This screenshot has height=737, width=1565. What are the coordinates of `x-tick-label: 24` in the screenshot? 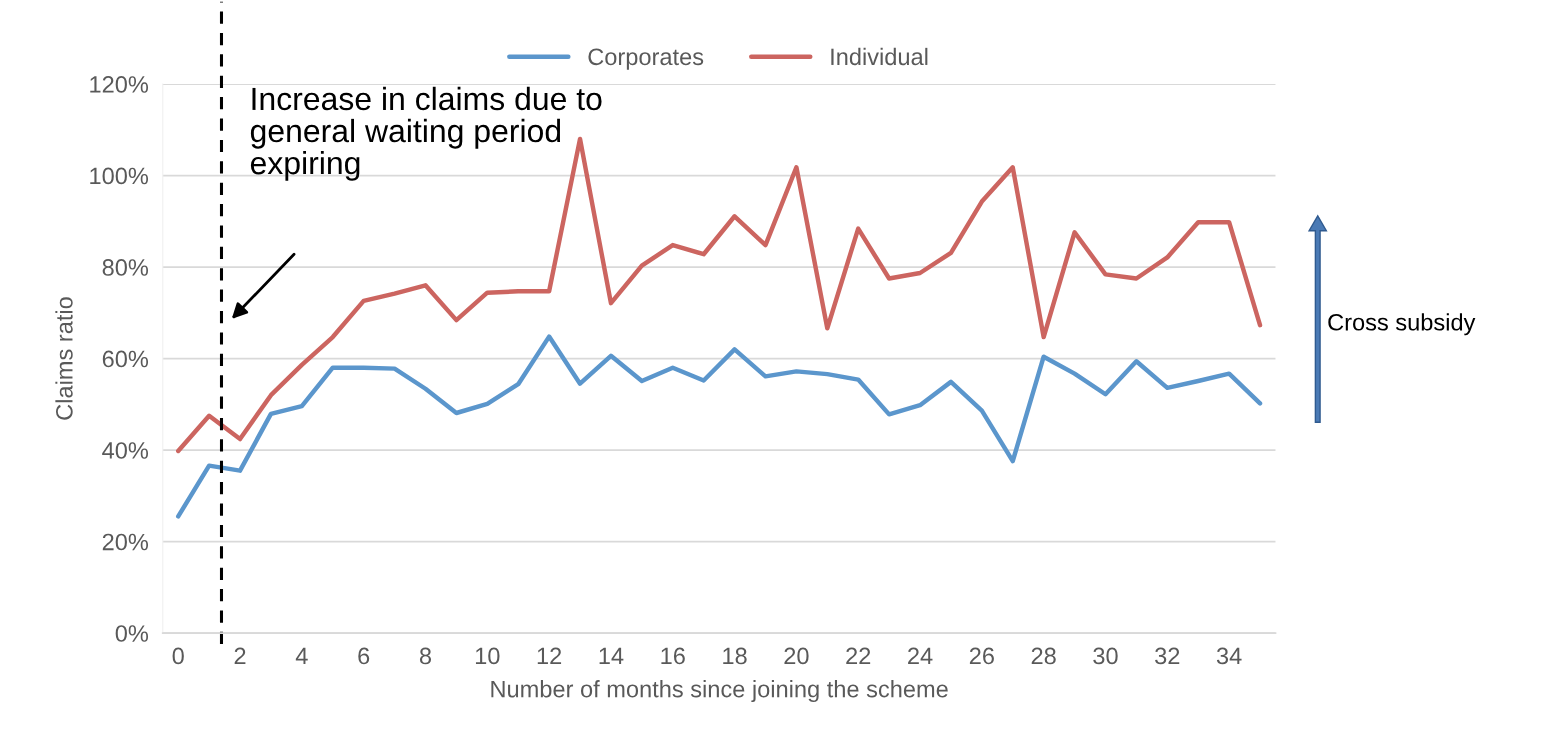 It's located at (920, 656).